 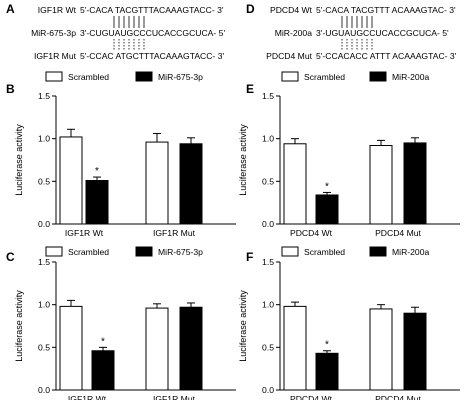 I want to click on seq-mut: 5'-CCACACC ATTT ACAAAGTAC- 3', so click(x=386, y=56).